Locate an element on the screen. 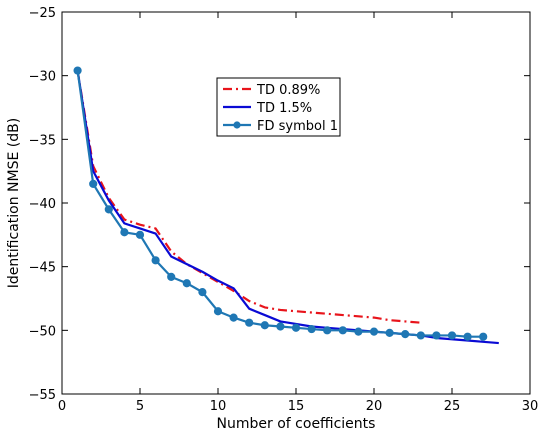 This screenshot has height=433, width=550. legend: TD 0.89% TD 1.5% FD symbol 1 is located at coordinates (278, 107).